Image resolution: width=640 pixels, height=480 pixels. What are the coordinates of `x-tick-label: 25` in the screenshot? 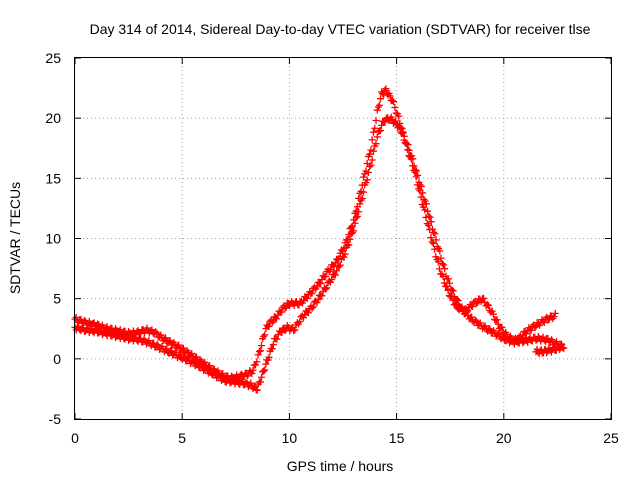 It's located at (611, 438).